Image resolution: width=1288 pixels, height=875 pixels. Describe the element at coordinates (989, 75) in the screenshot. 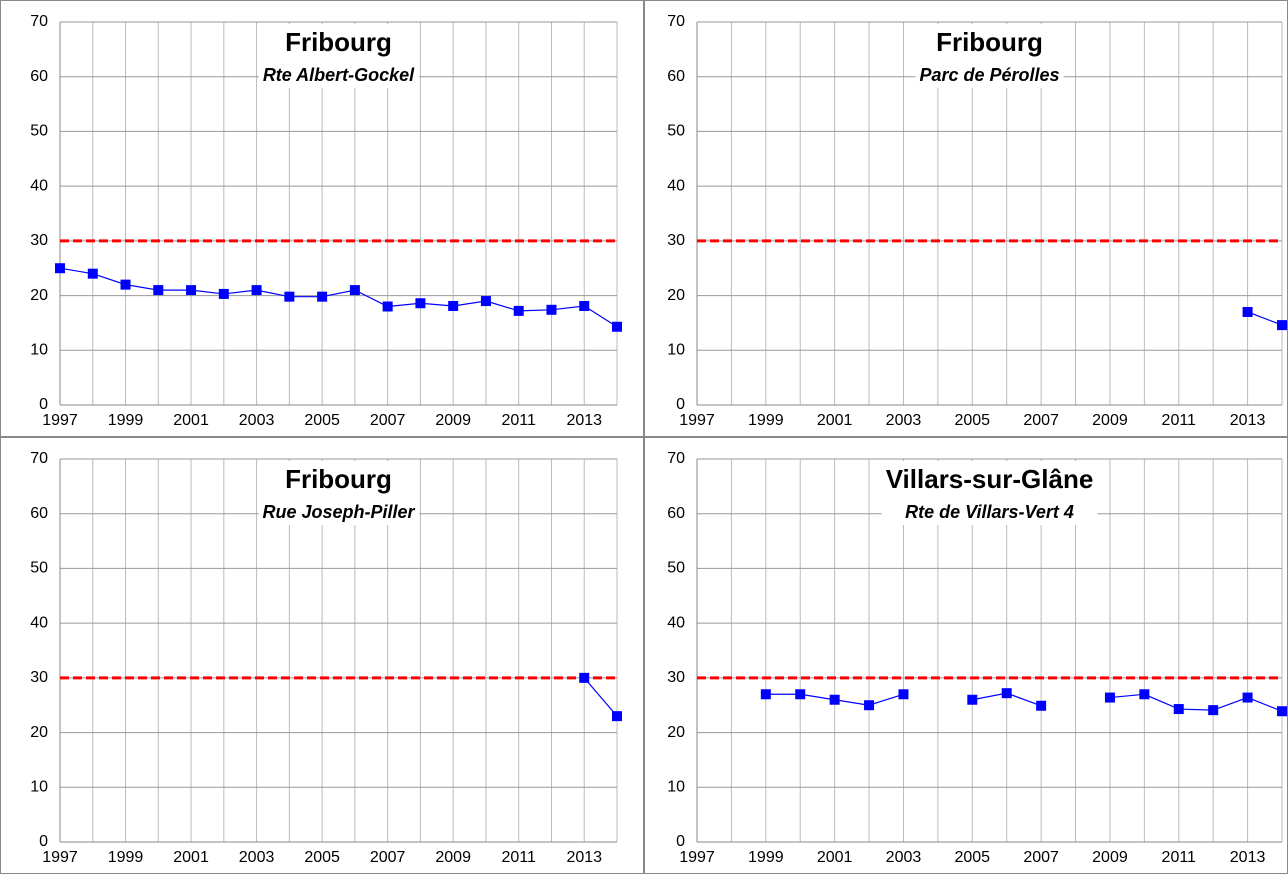

I see `chart-subtitle: Parc de Pérolles` at that location.